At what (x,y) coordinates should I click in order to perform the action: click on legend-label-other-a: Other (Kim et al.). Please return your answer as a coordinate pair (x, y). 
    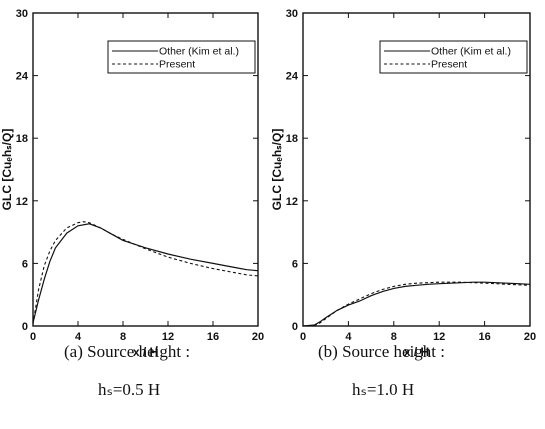
    Looking at the image, I should click on (199, 52).